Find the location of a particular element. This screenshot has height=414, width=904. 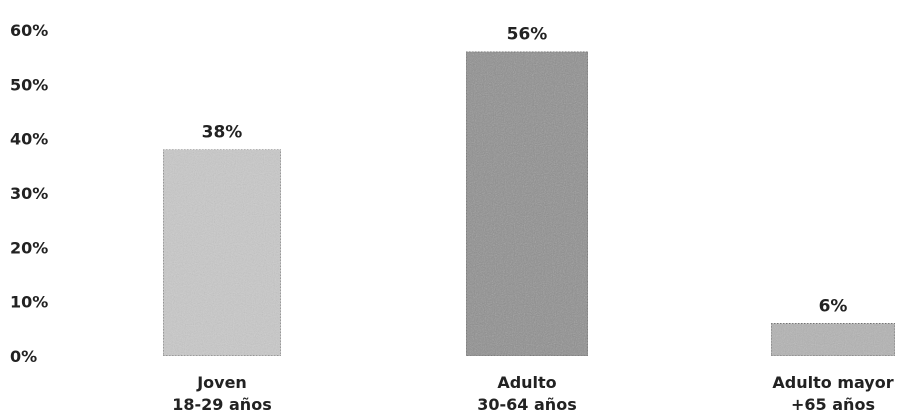

category-label: +65 años is located at coordinates (833, 404).